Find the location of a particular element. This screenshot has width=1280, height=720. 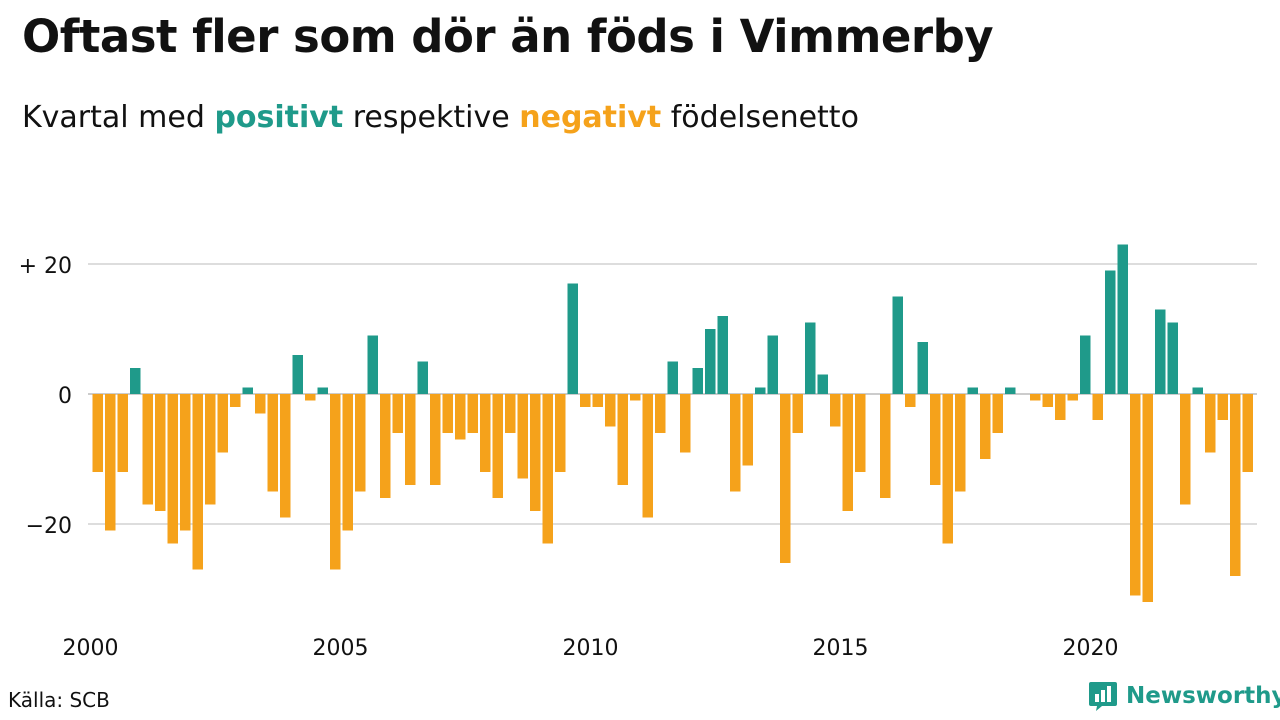

newsworthy-logo: Newsworthy is located at coordinates (1184, 696).